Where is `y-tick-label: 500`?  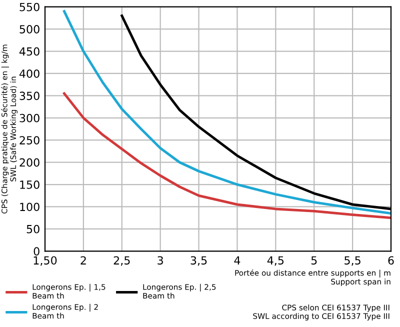
y-tick-label: 500 is located at coordinates (30, 29).